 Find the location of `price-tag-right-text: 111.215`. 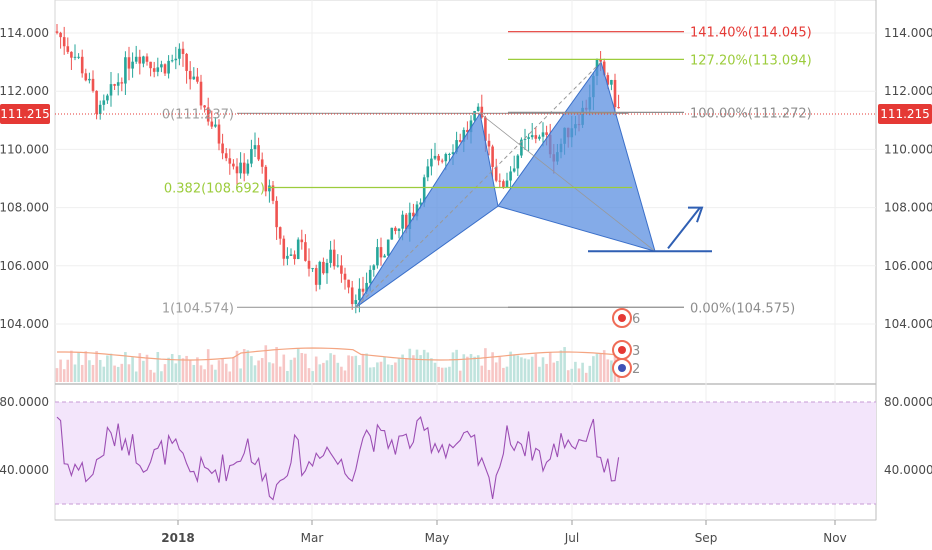

price-tag-right-text: 111.215 is located at coordinates (905, 114).